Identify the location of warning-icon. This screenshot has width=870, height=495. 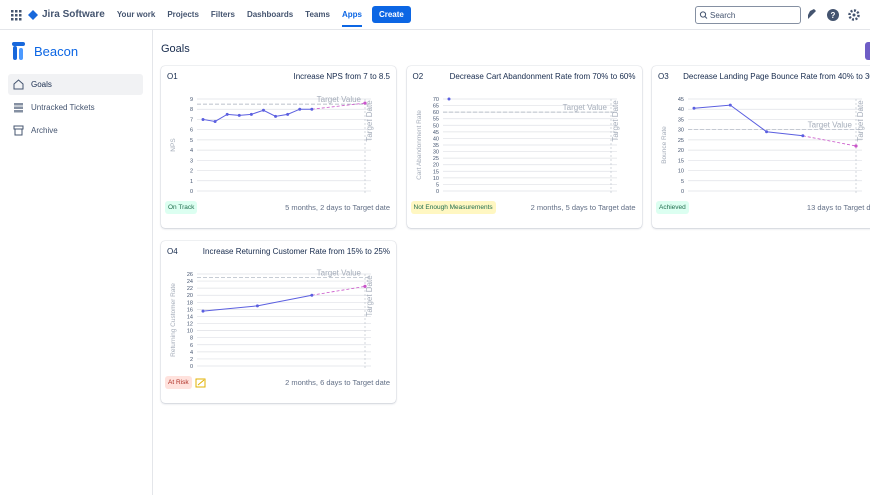
(200, 383).